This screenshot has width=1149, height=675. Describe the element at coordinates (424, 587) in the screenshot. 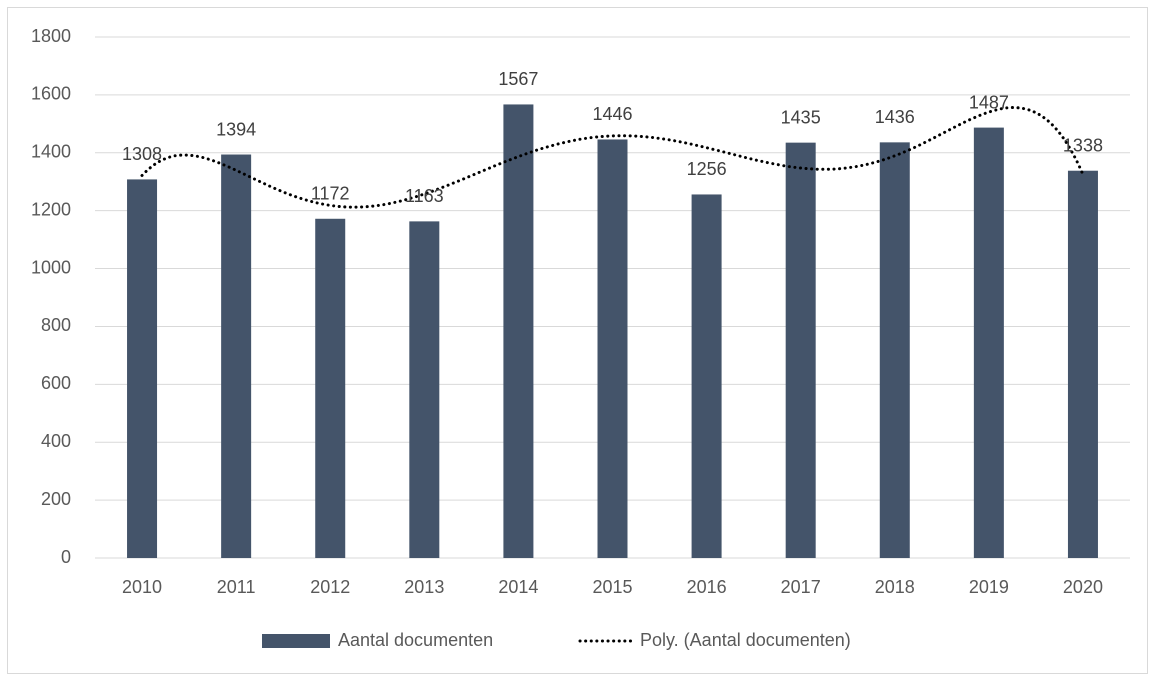

I see `x-tick-label: 2013` at that location.